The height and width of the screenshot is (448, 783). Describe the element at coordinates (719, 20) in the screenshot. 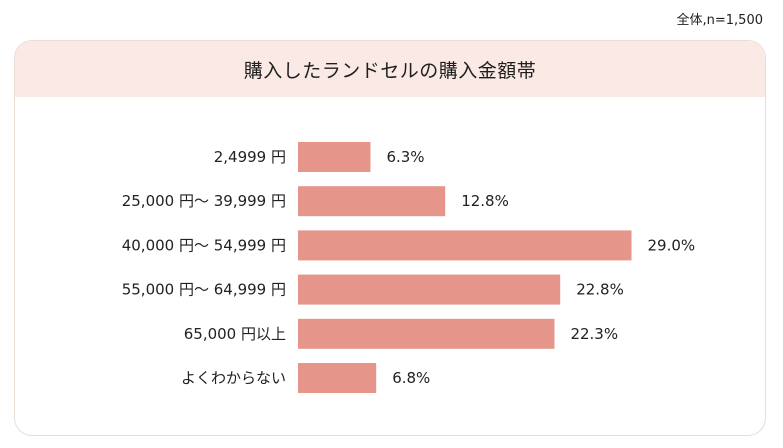

I see `sample-size-note: 全体,n=1,500` at that location.